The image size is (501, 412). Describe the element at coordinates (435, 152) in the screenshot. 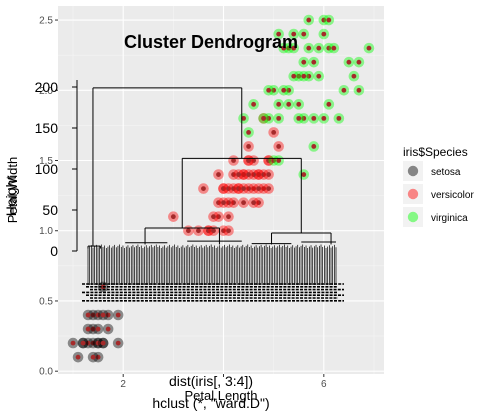

I see `legend-title: iris$Species` at that location.